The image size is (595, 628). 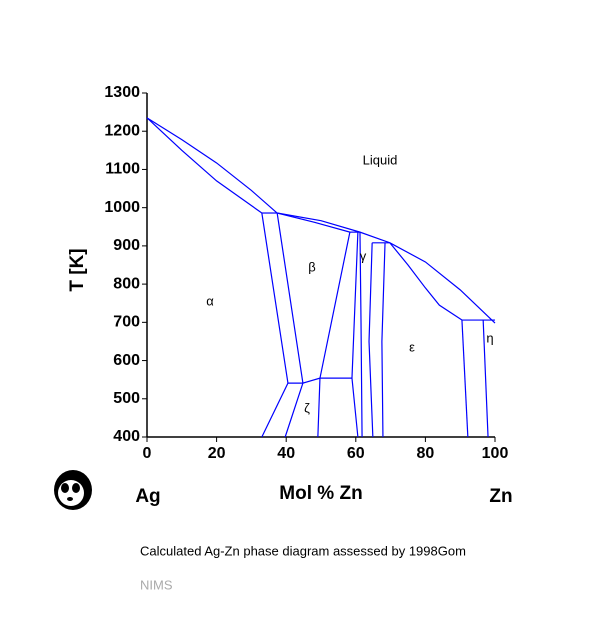 I want to click on region-label: Liquid, so click(x=380, y=159).